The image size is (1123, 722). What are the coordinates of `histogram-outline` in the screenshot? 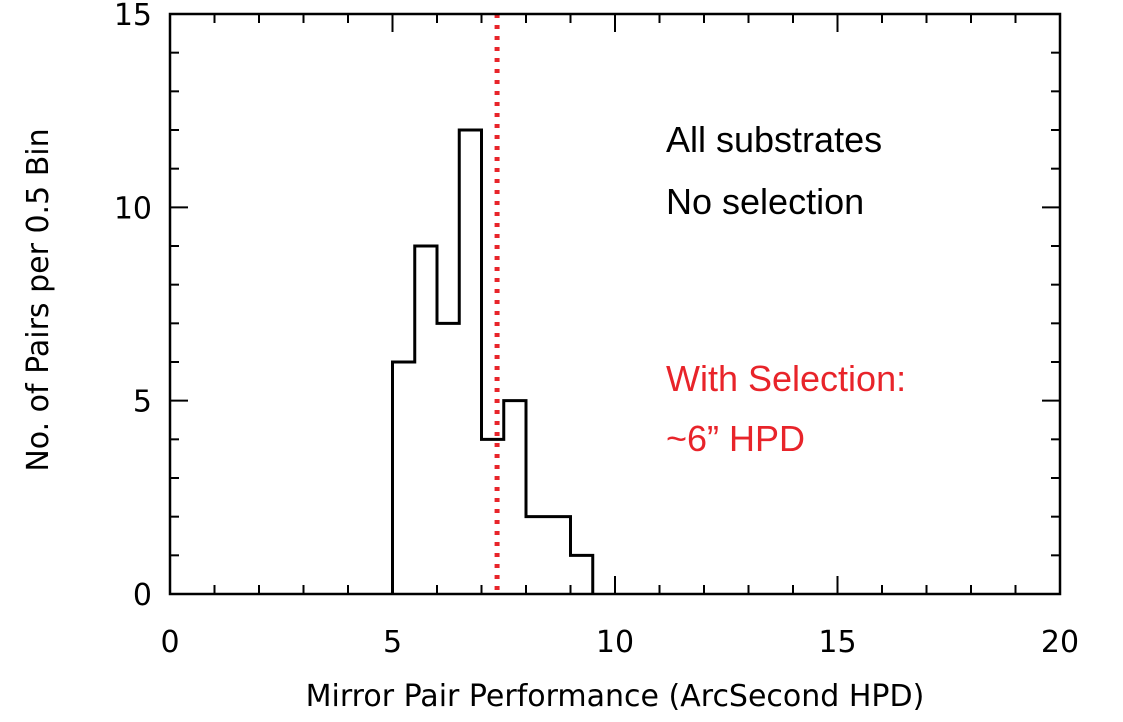 It's located at (493, 361).